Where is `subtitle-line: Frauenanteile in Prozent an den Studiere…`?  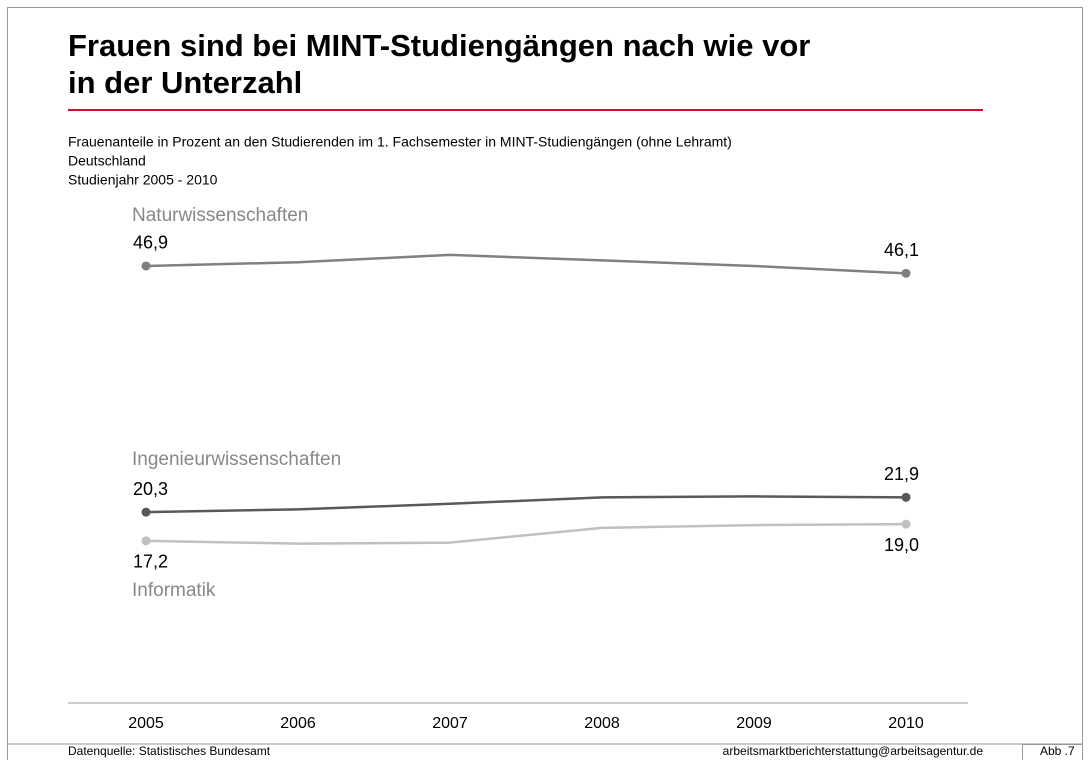
subtitle-line: Frauenanteile in Prozent an den Studiere… is located at coordinates (400, 142).